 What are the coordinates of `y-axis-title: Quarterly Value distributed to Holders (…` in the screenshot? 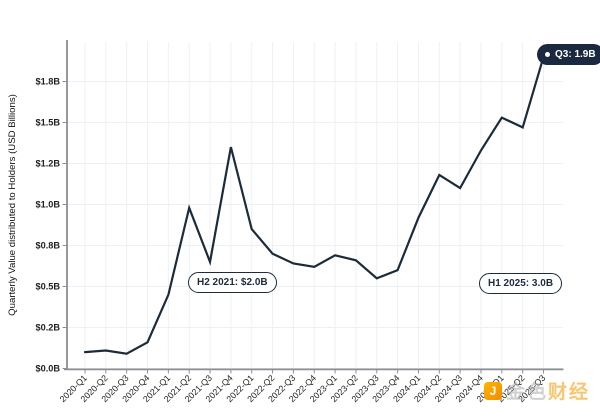 It's located at (12, 205).